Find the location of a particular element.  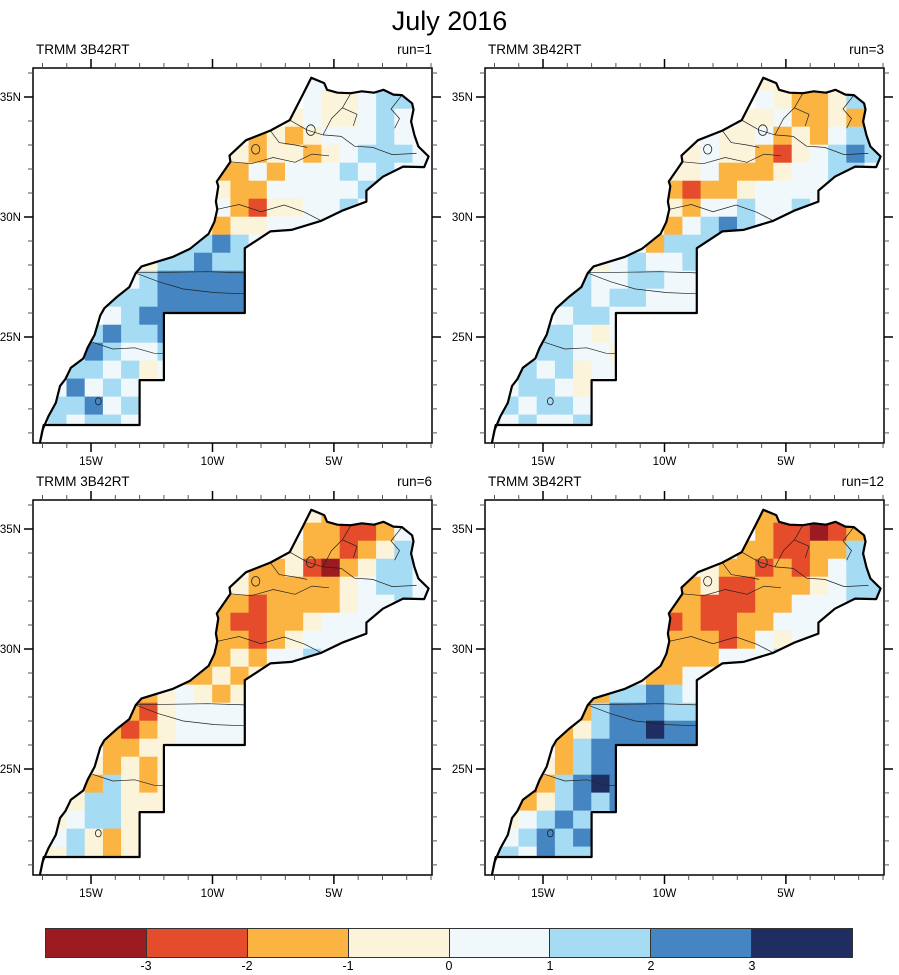

colorbar-tick-label: -3 is located at coordinates (146, 966).